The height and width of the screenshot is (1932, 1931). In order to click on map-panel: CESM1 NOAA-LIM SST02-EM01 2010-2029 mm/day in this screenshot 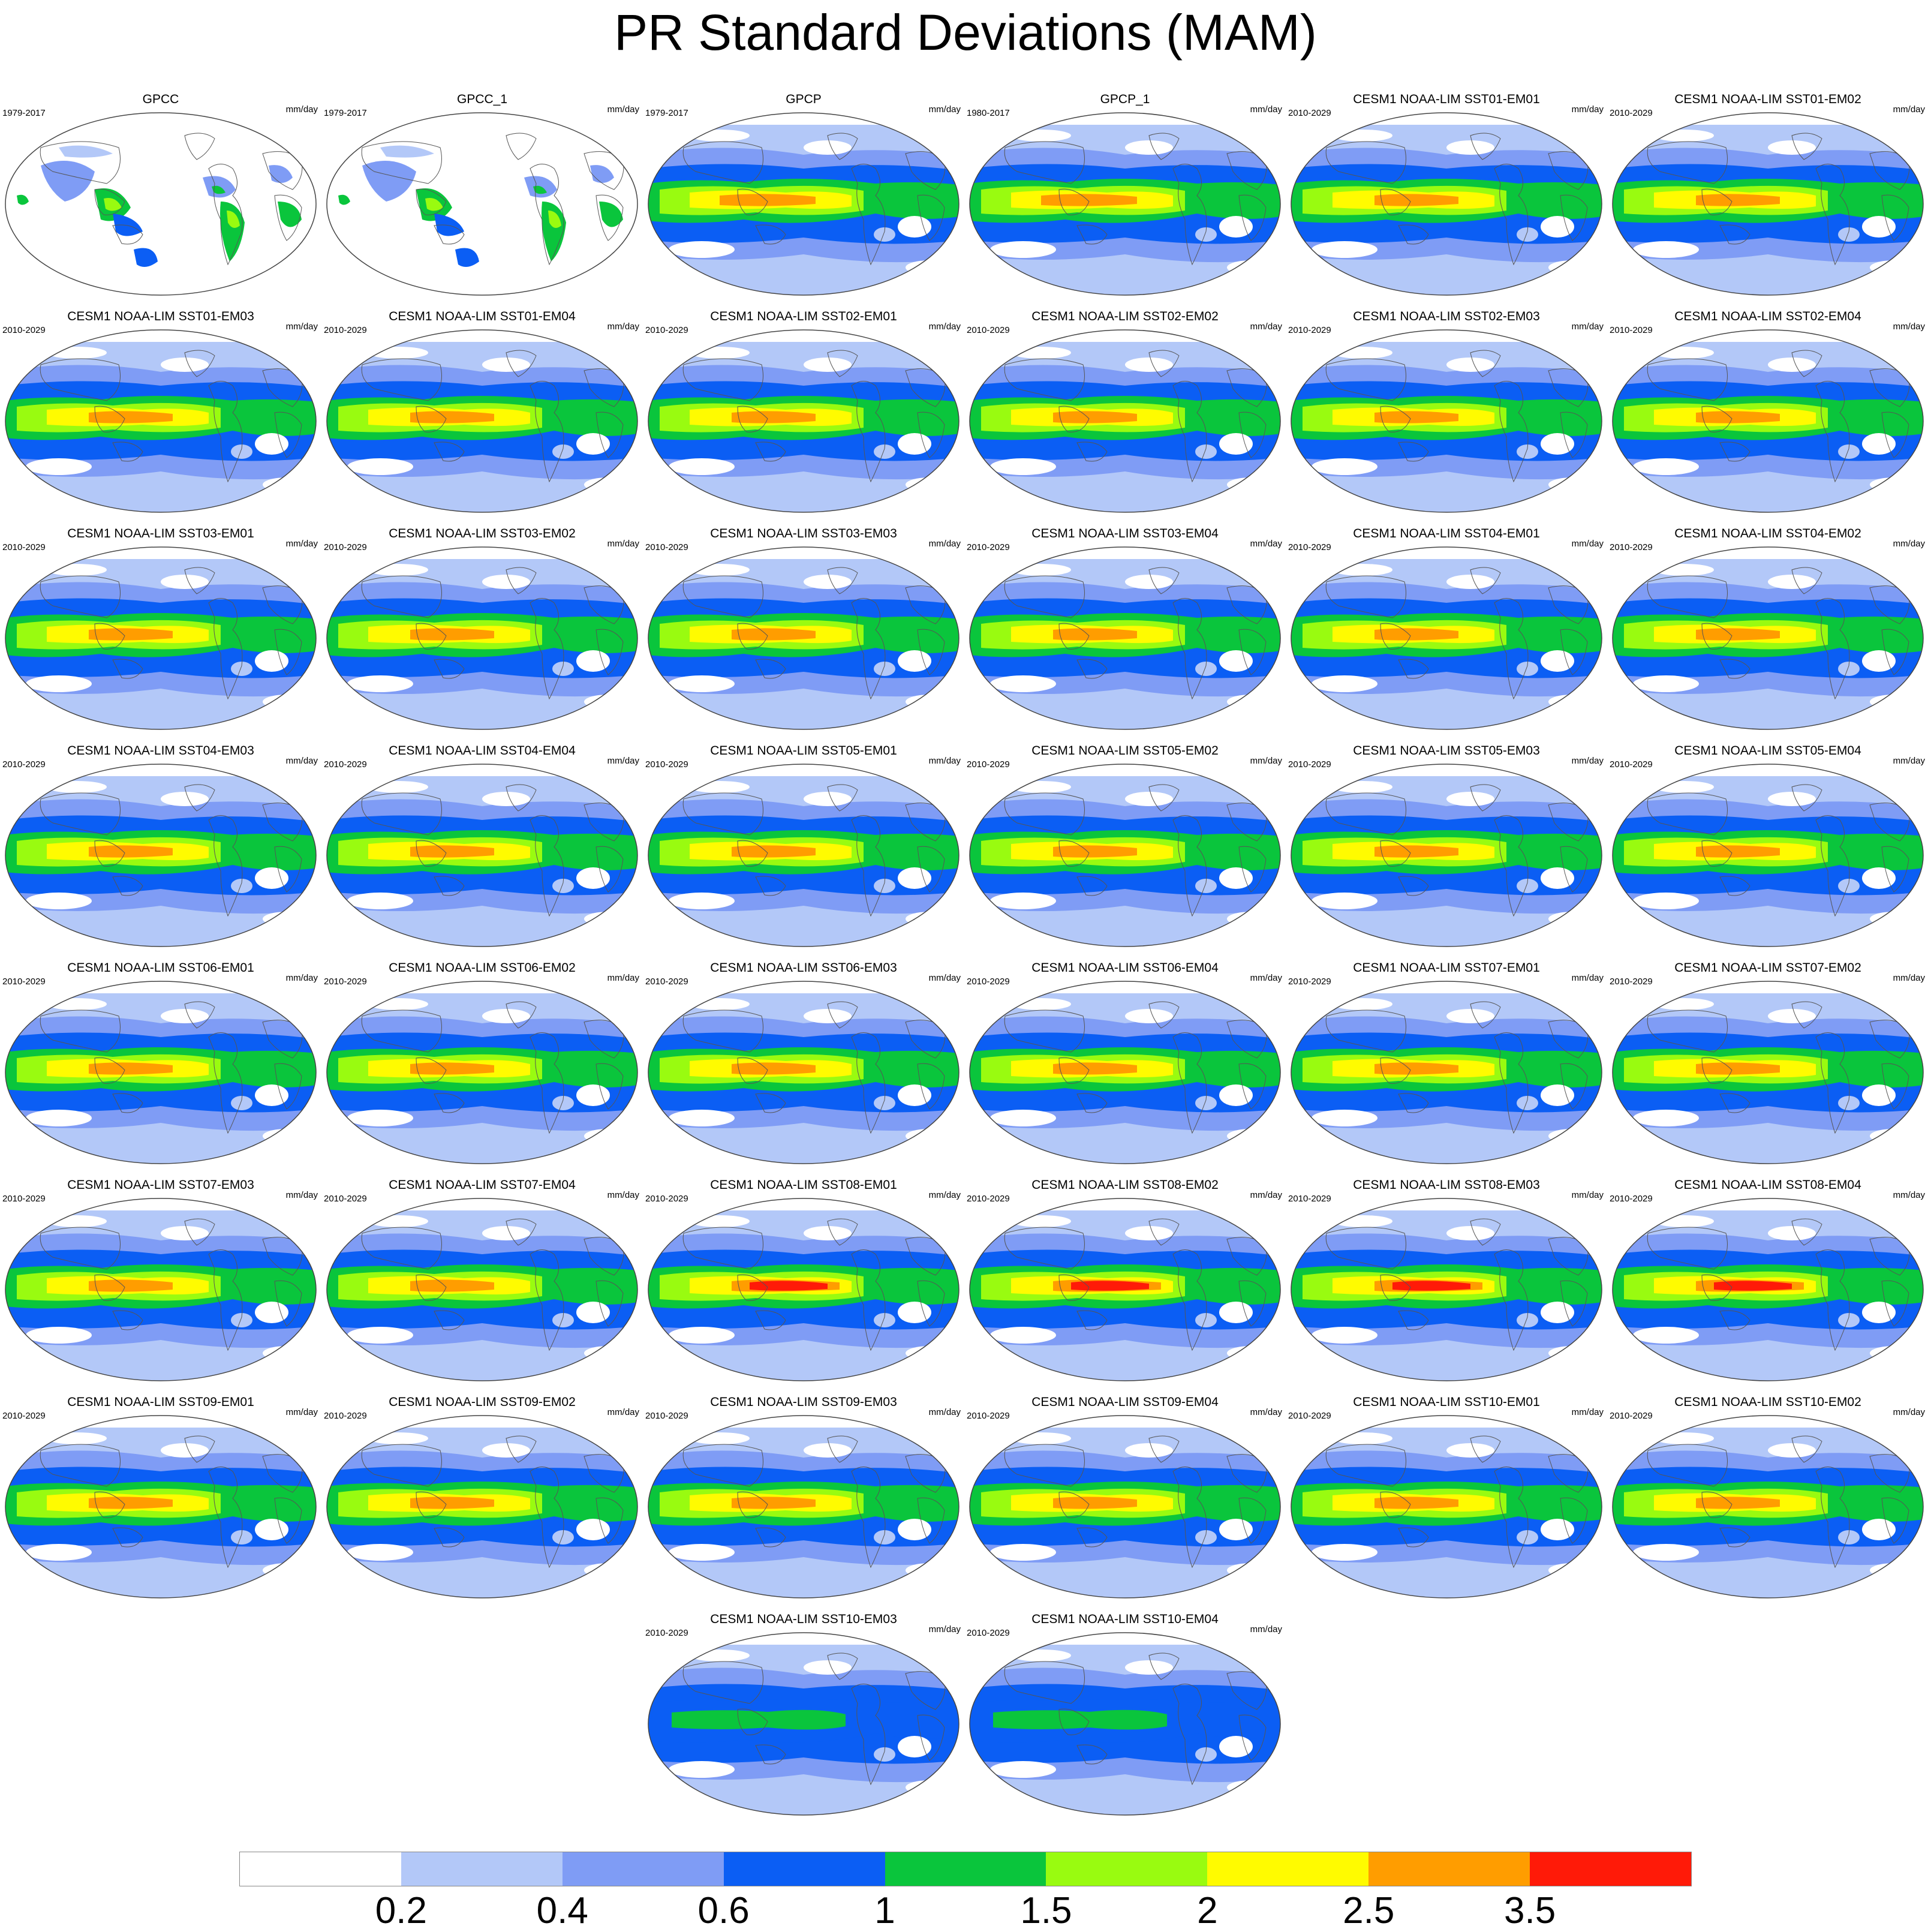, I will do `click(803, 416)`.